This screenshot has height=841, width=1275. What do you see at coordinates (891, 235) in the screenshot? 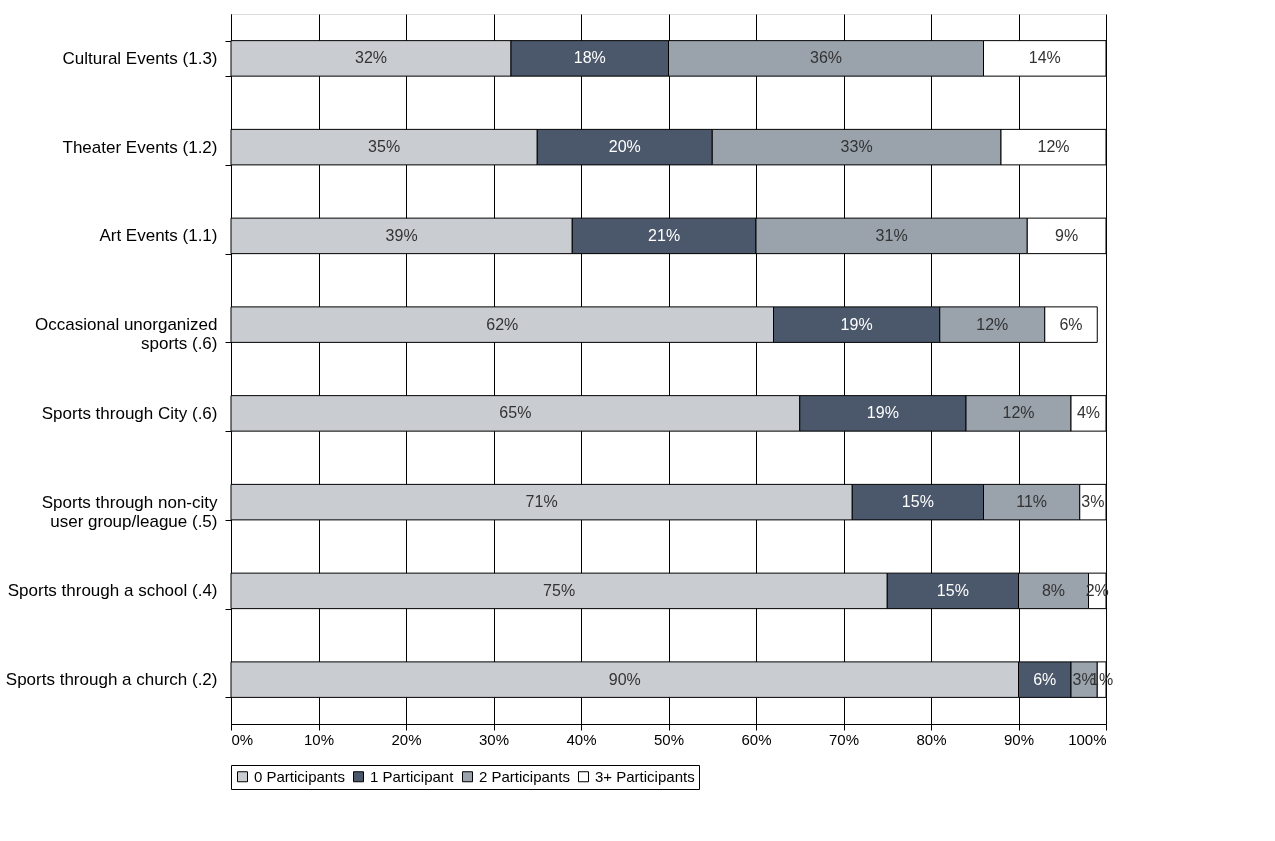
I see `data-label: 31%` at bounding box center [891, 235].